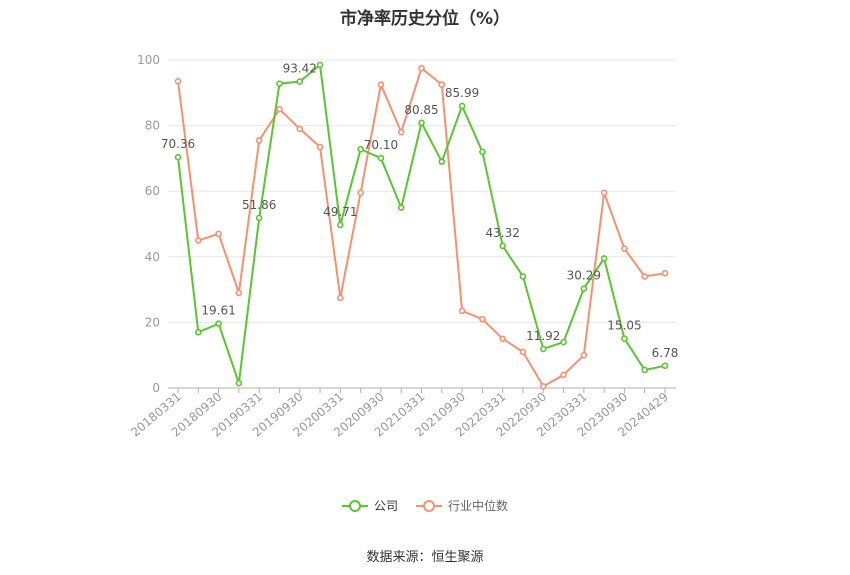 Image resolution: width=850 pixels, height=575 pixels. Describe the element at coordinates (478, 506) in the screenshot. I see `legend-industry-label: 行业中位数` at that location.